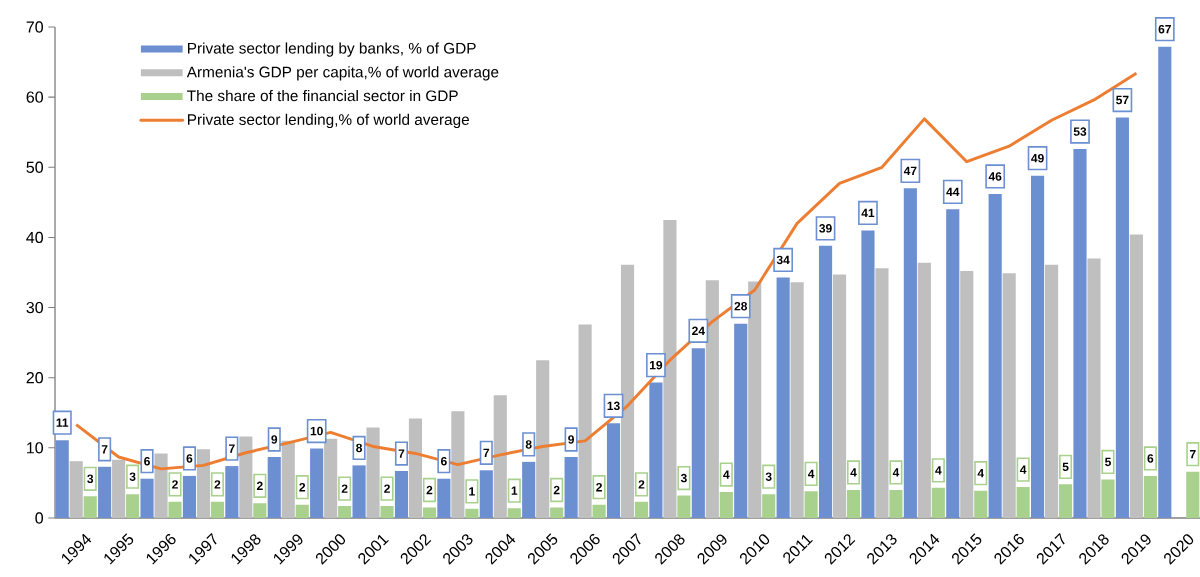  I want to click on legend-label: The share of the financial sector in GDP, so click(322, 95).